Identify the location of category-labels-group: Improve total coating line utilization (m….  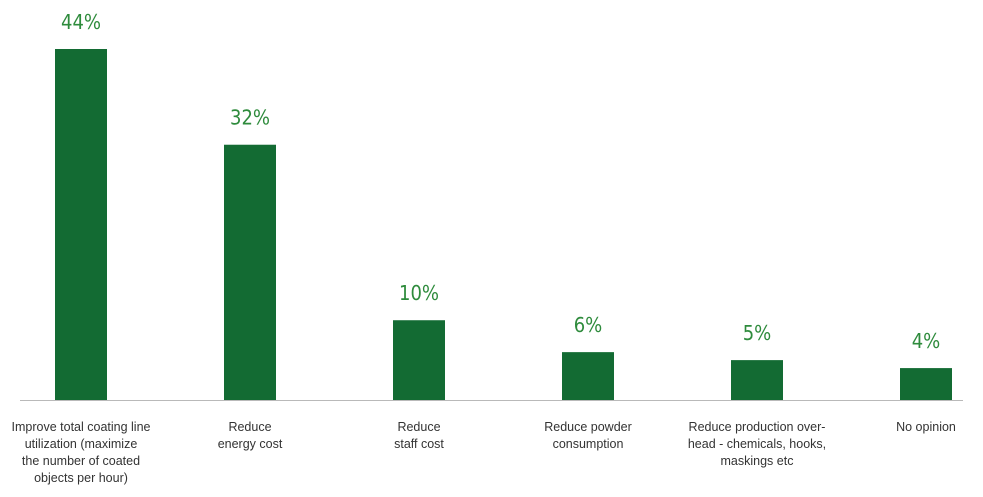
(484, 452).